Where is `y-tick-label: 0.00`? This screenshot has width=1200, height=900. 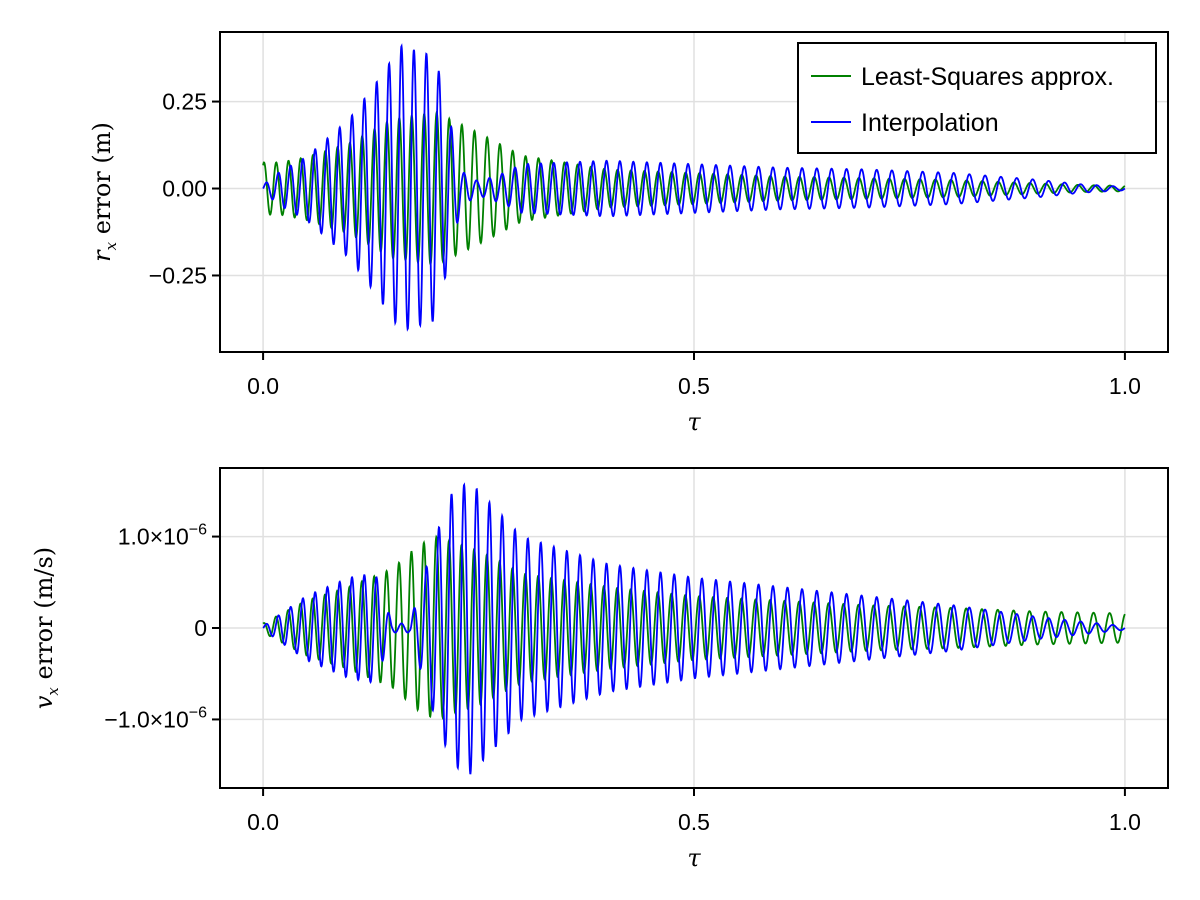
y-tick-label: 0.00 is located at coordinates (184, 189).